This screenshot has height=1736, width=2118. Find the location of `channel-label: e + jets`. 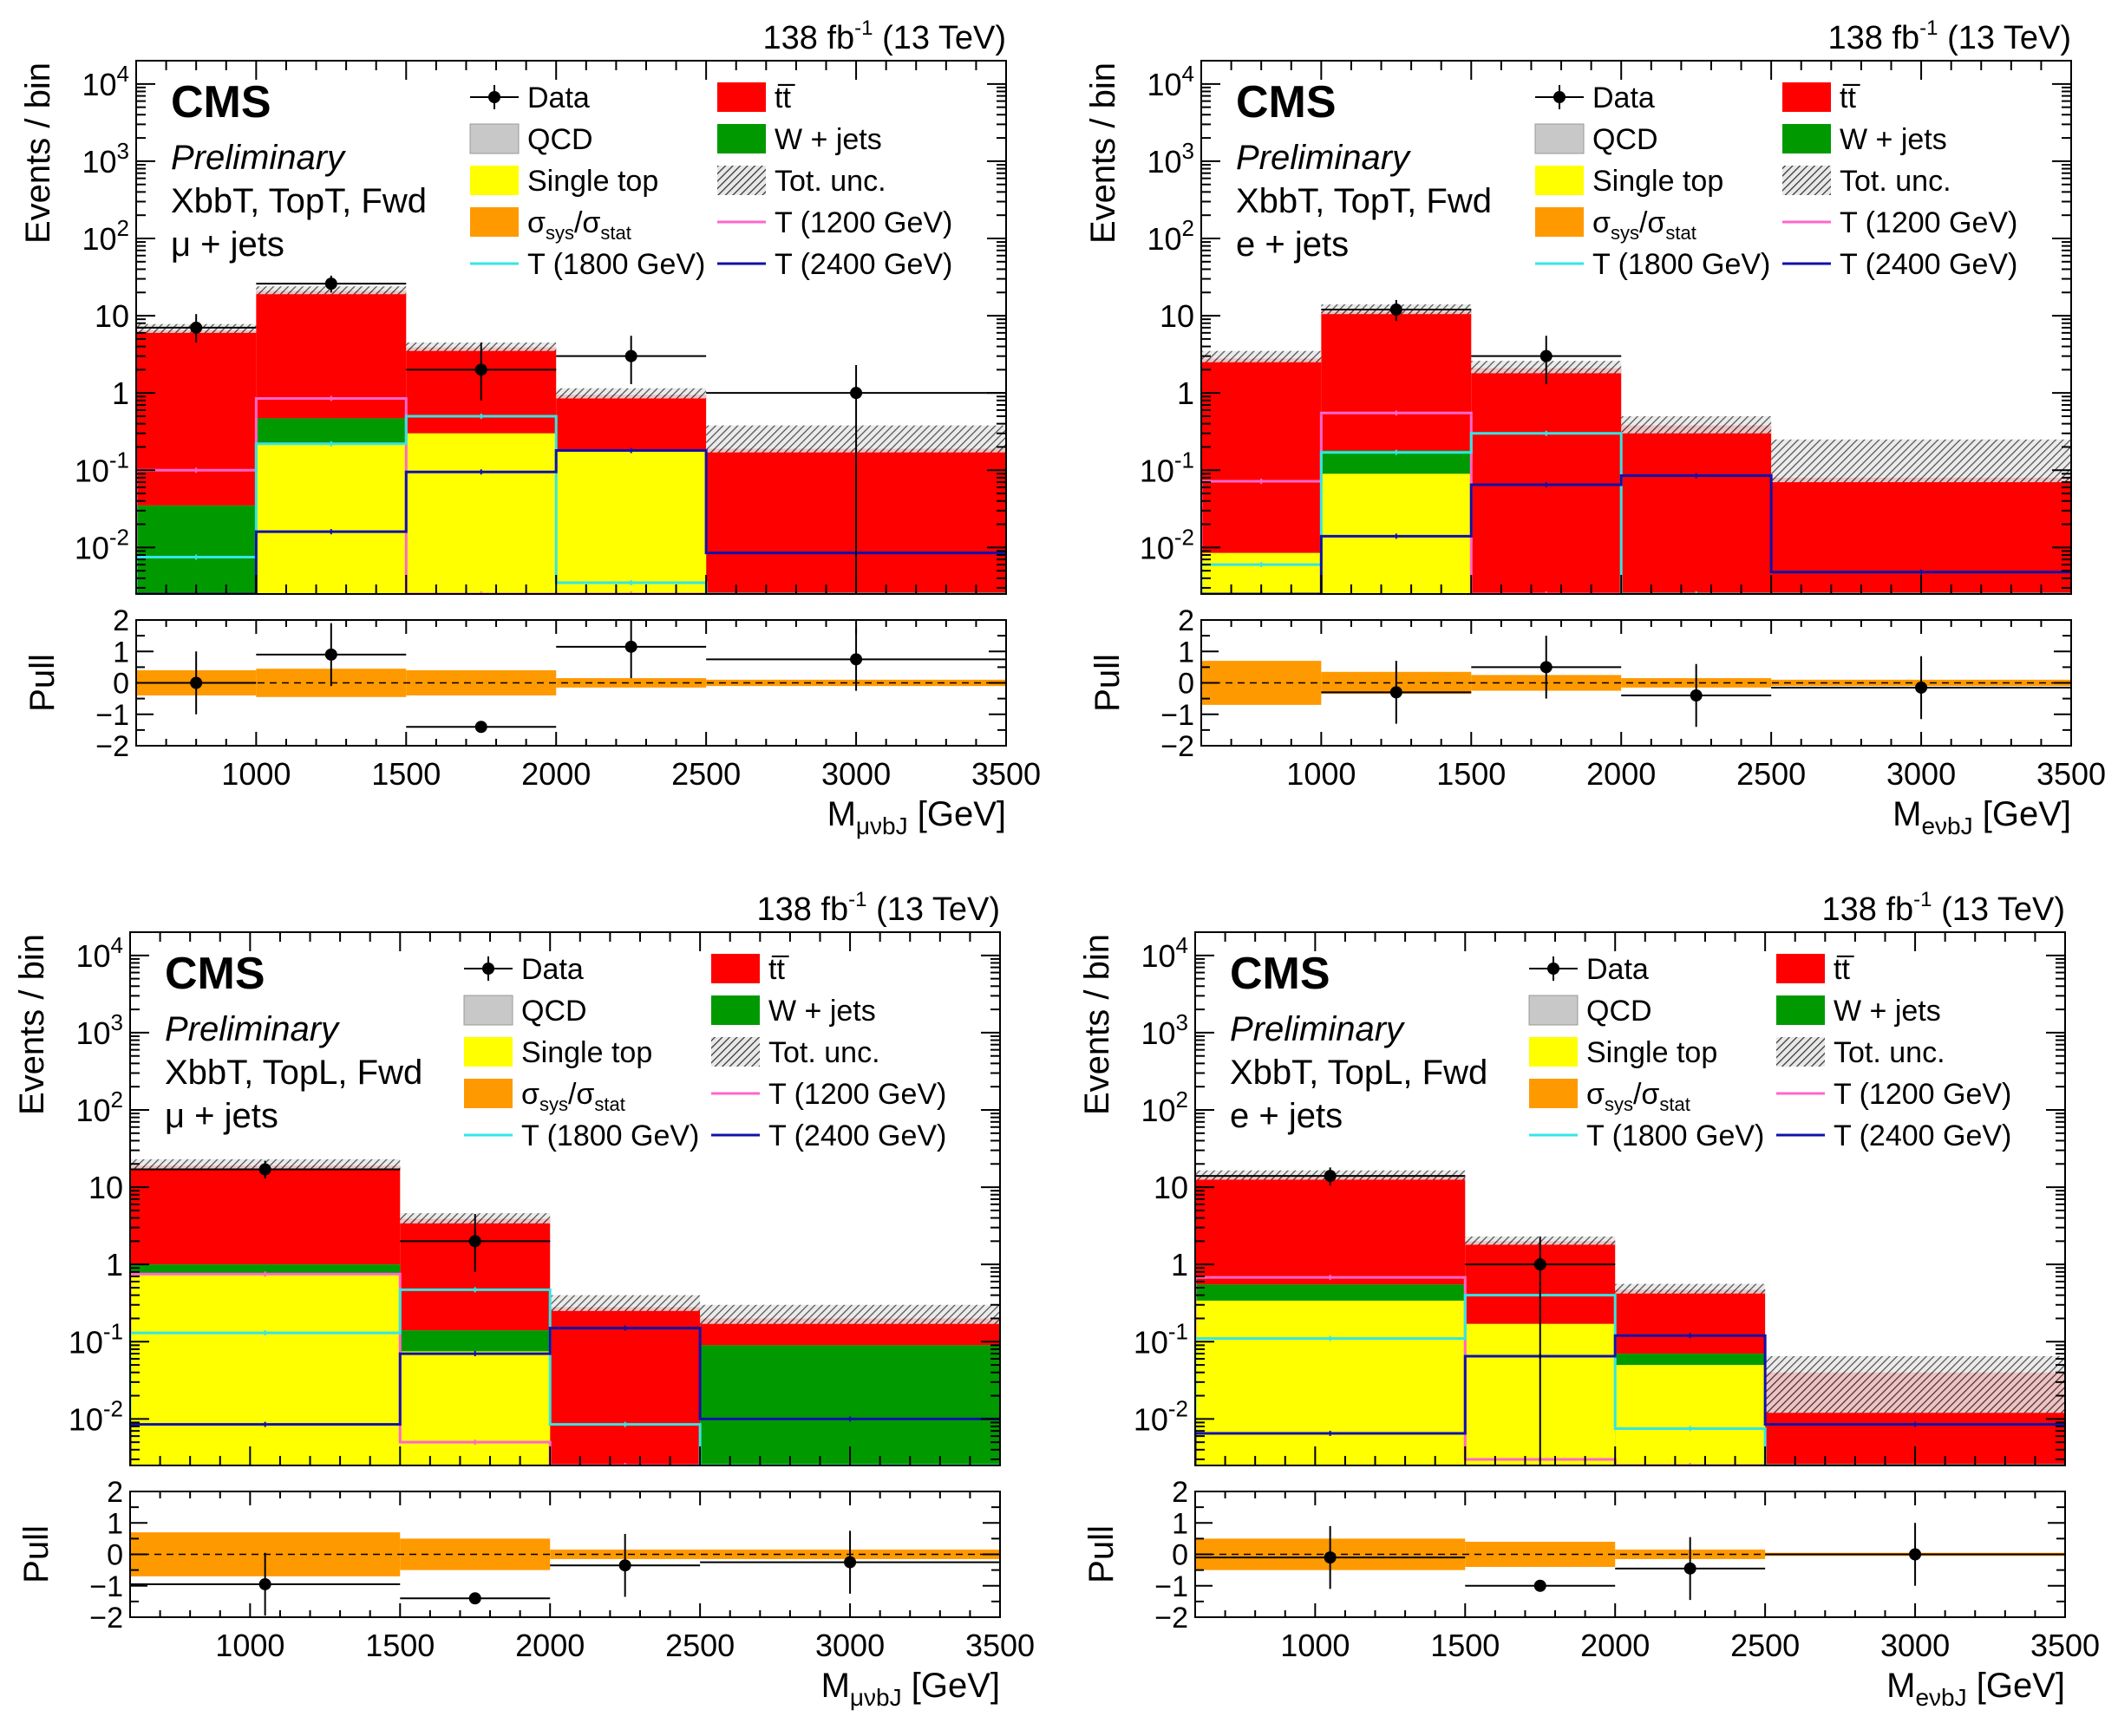

channel-label: e + jets is located at coordinates (1286, 1116).